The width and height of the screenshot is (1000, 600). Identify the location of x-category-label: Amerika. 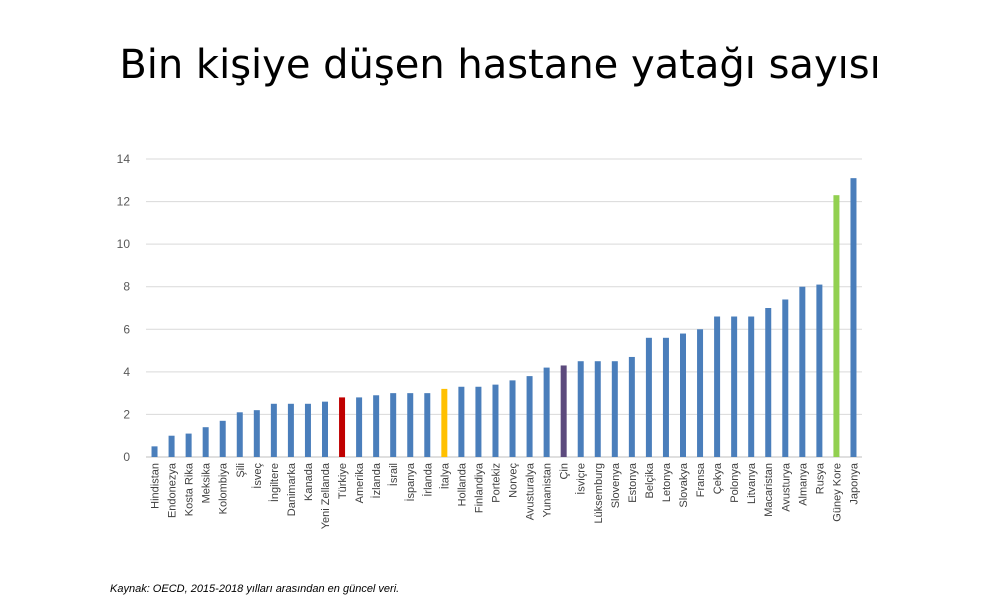
(360, 482).